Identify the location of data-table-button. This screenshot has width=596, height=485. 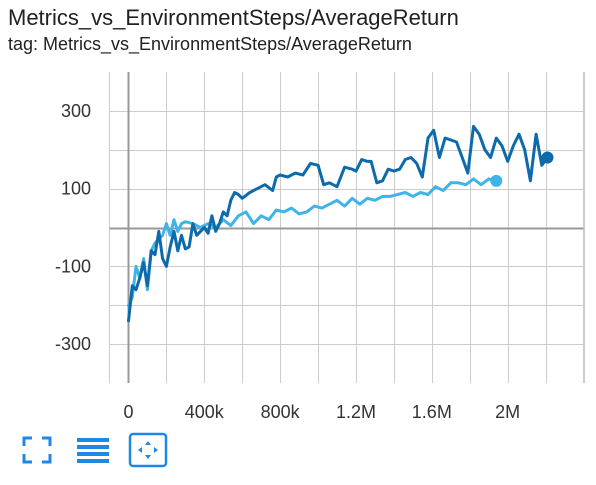
(93, 450).